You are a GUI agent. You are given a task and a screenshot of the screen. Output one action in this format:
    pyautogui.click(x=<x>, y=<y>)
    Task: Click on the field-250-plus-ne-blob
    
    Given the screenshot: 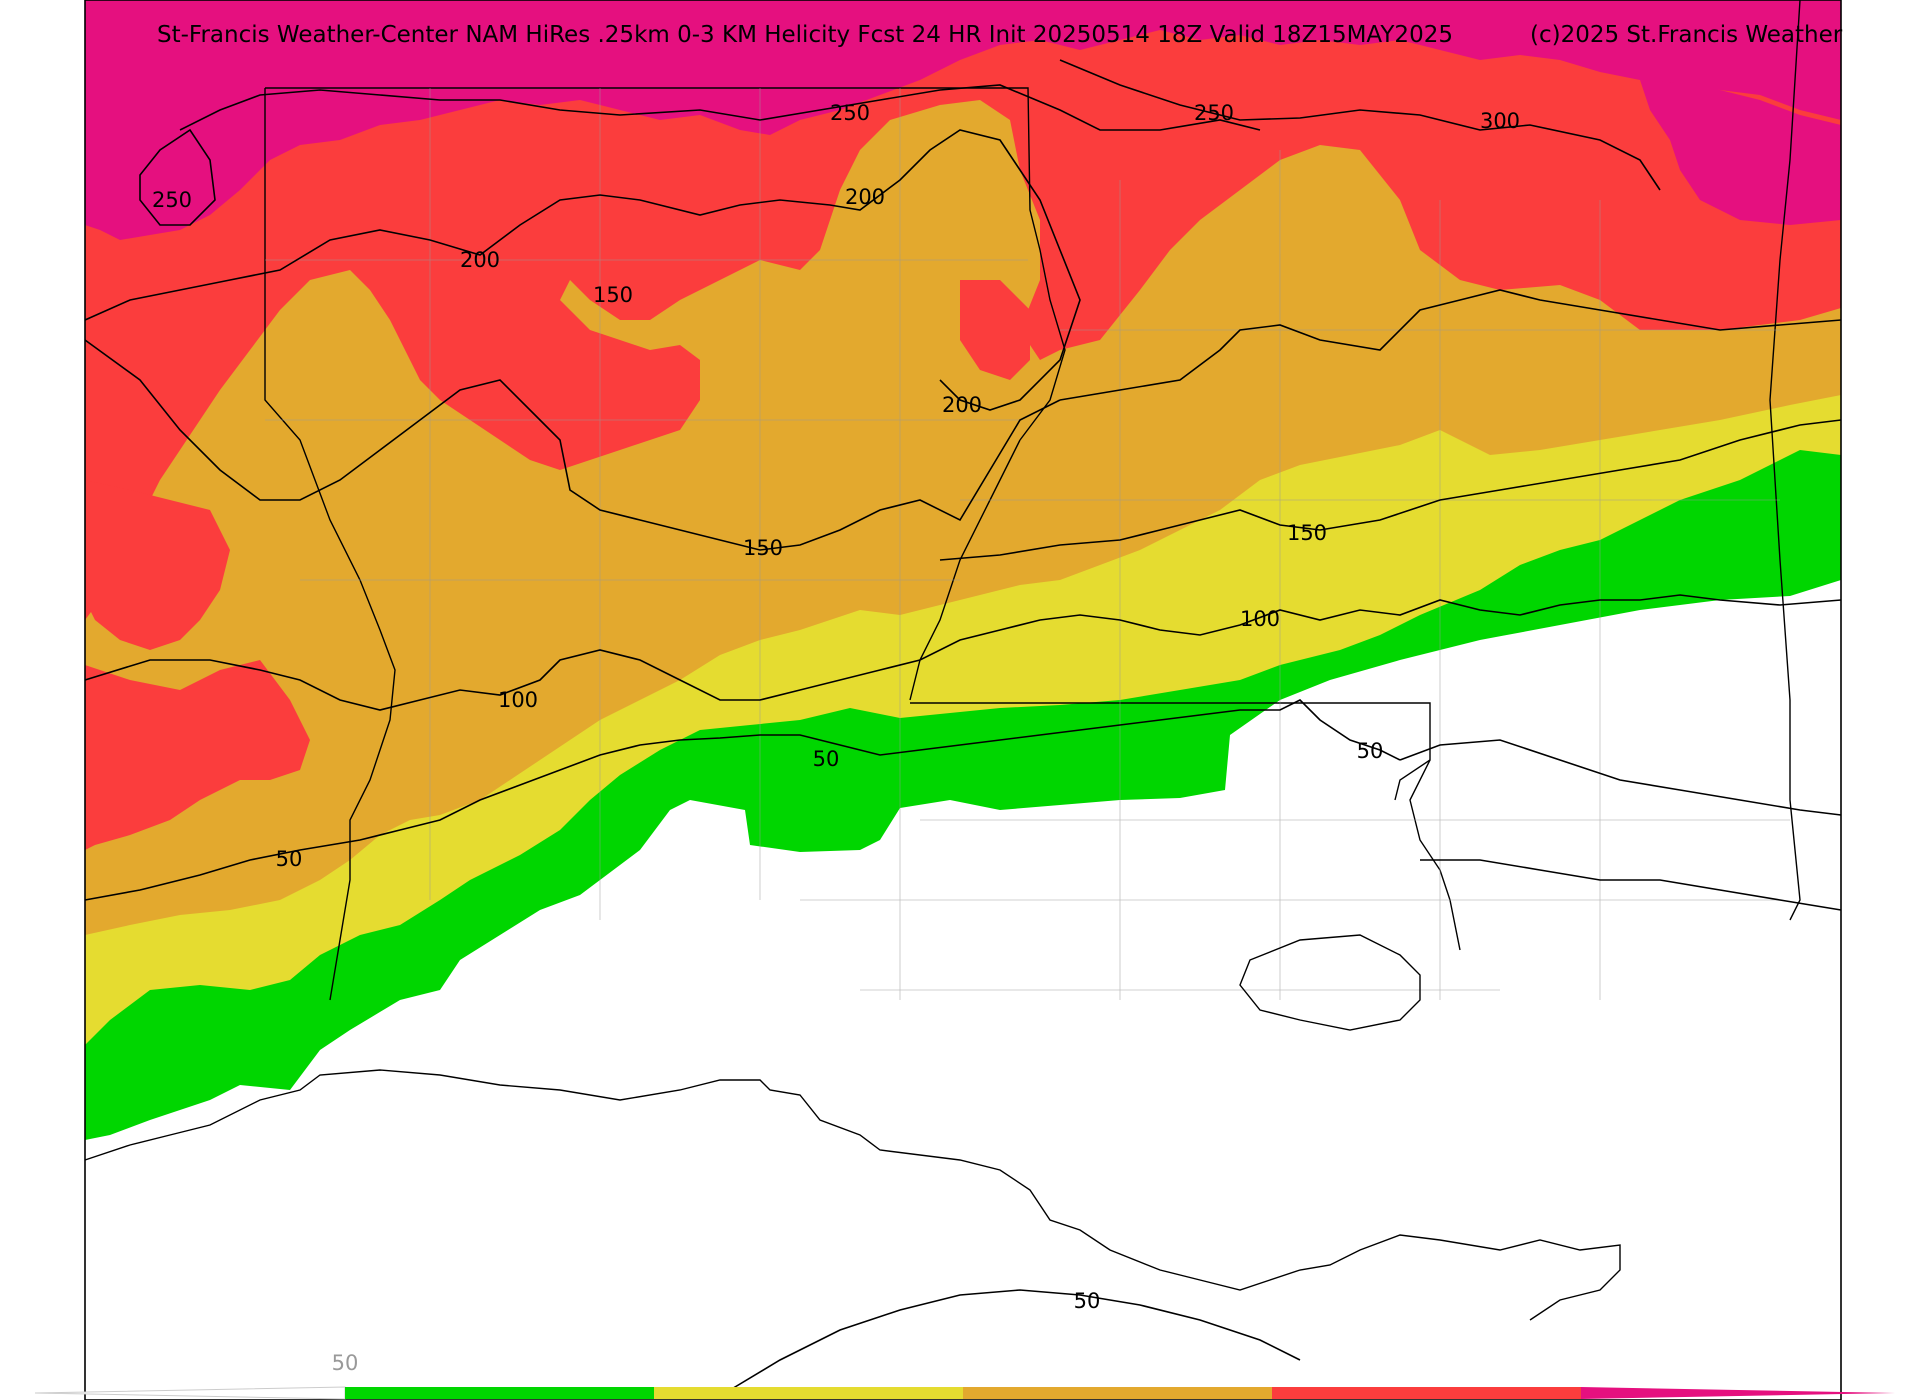 What is the action you would take?
    pyautogui.click(x=1740, y=152)
    